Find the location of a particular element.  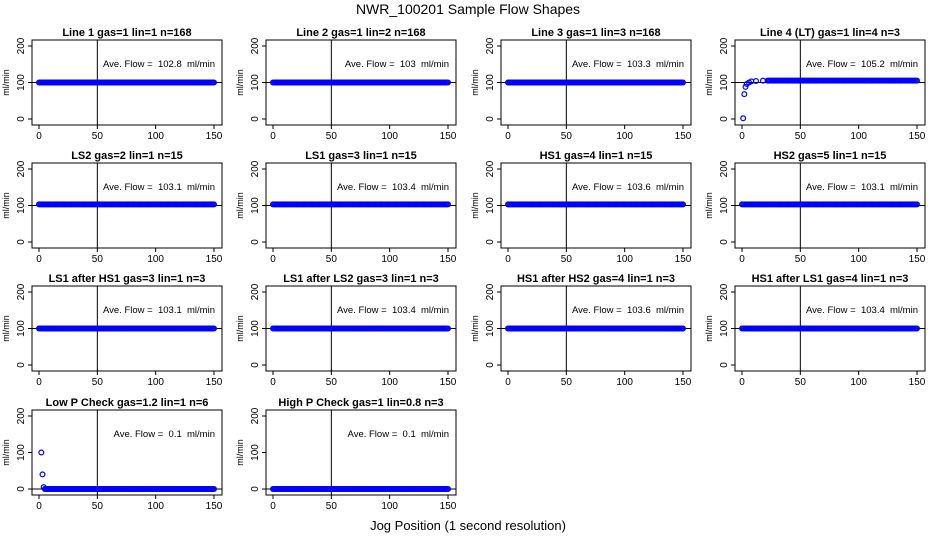

panel-title: HS2 gas=5 lin=1 n=15 is located at coordinates (830, 156).